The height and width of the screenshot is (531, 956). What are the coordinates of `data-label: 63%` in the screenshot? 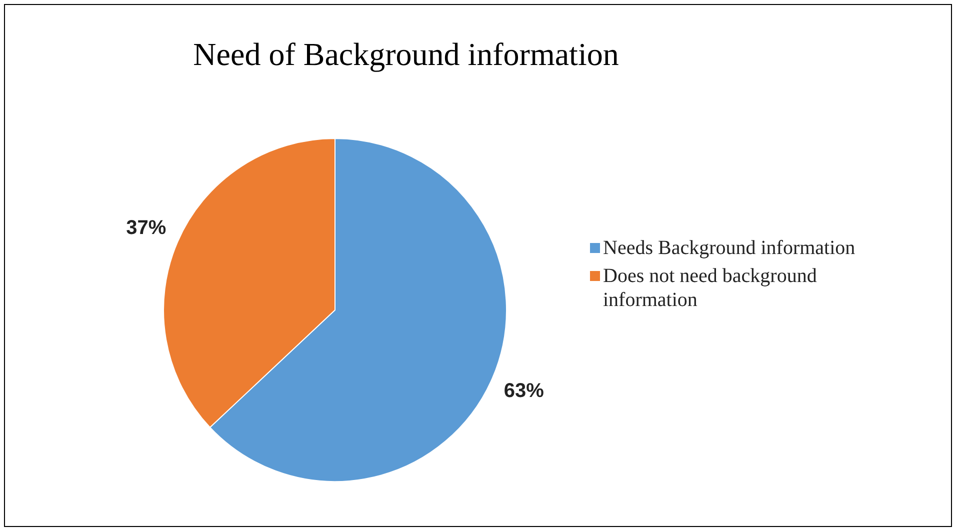 It's located at (524, 391).